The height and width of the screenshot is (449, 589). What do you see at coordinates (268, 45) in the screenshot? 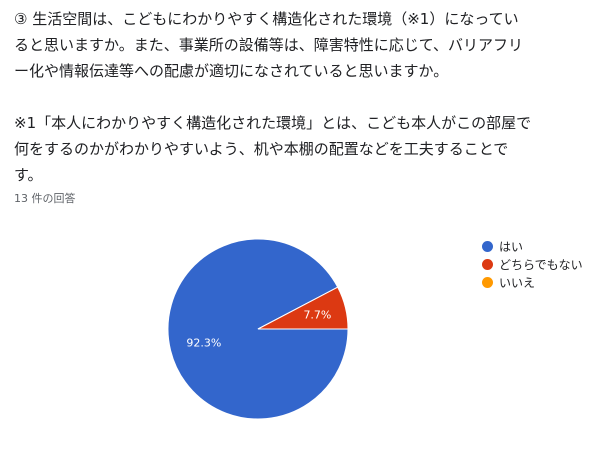
I see `question-line-2: ると思いますか。また、事業所の設備等は、障害特性に応じて、バリアフリ` at bounding box center [268, 45].